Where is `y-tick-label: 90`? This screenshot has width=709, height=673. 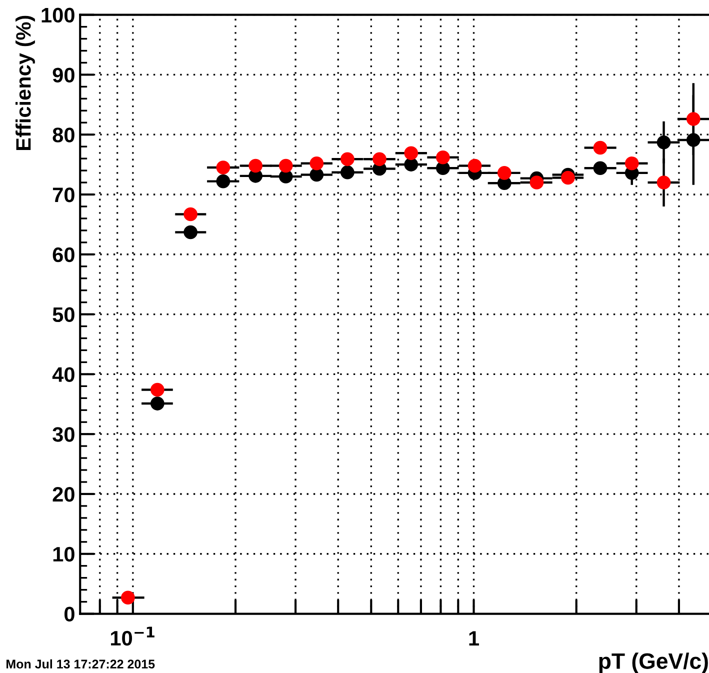 y-tick-label: 90 is located at coordinates (63, 75).